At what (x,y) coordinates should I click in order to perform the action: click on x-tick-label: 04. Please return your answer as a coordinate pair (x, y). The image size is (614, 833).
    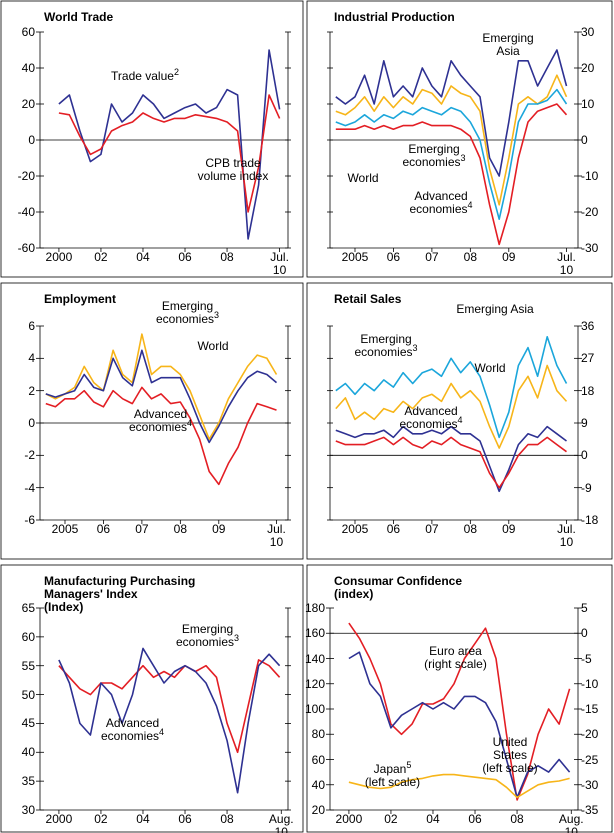
    Looking at the image, I should click on (143, 819).